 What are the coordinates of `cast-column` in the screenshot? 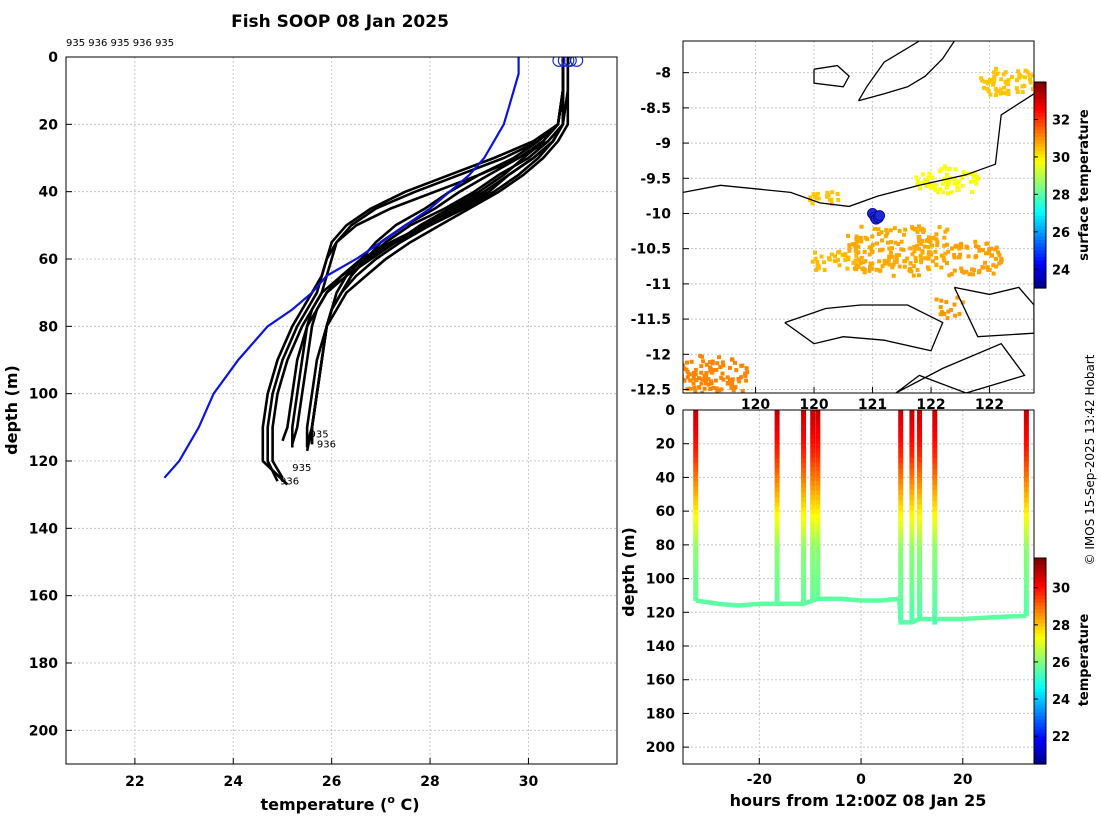 It's located at (818, 505).